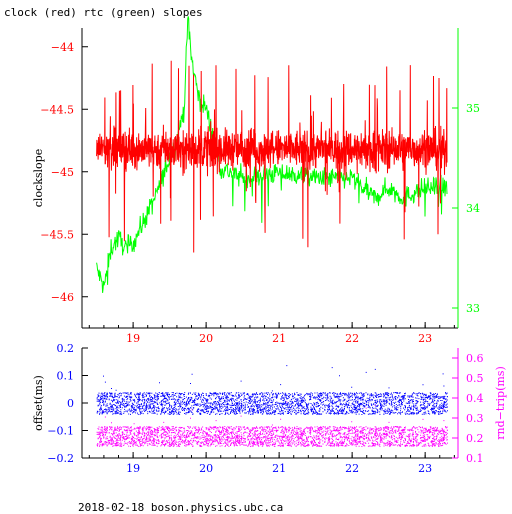 Image resolution: width=512 pixels, height=514 pixels. What do you see at coordinates (70, 403) in the screenshot?
I see `bottom-y-tick-label: 0` at bounding box center [70, 403].